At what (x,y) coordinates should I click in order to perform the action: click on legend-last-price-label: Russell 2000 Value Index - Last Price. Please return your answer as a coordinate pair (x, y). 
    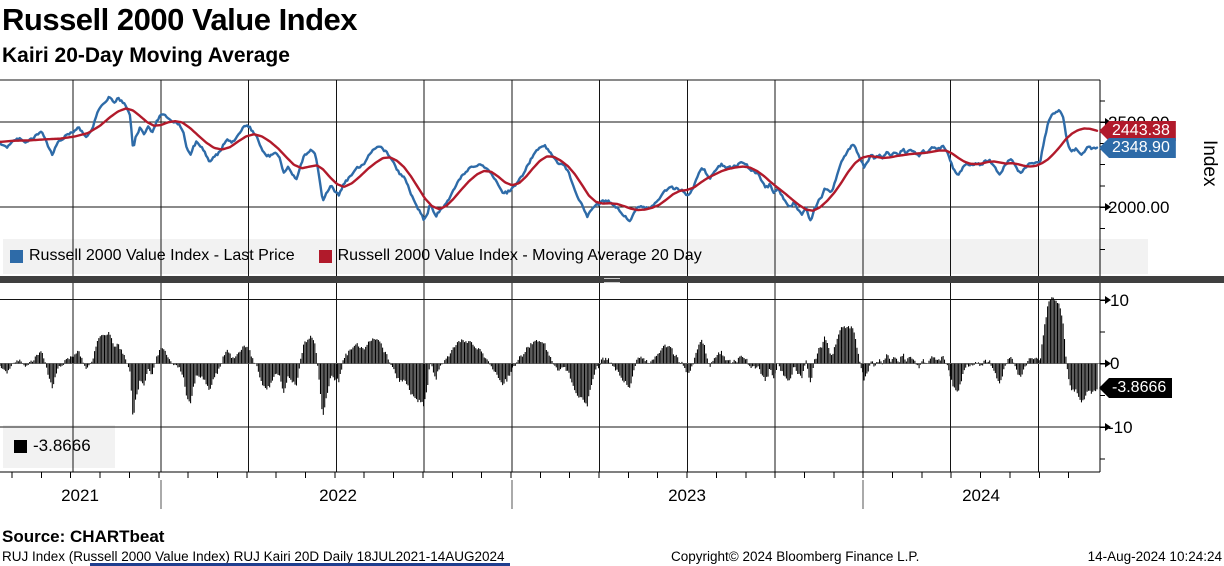
    Looking at the image, I should click on (162, 255).